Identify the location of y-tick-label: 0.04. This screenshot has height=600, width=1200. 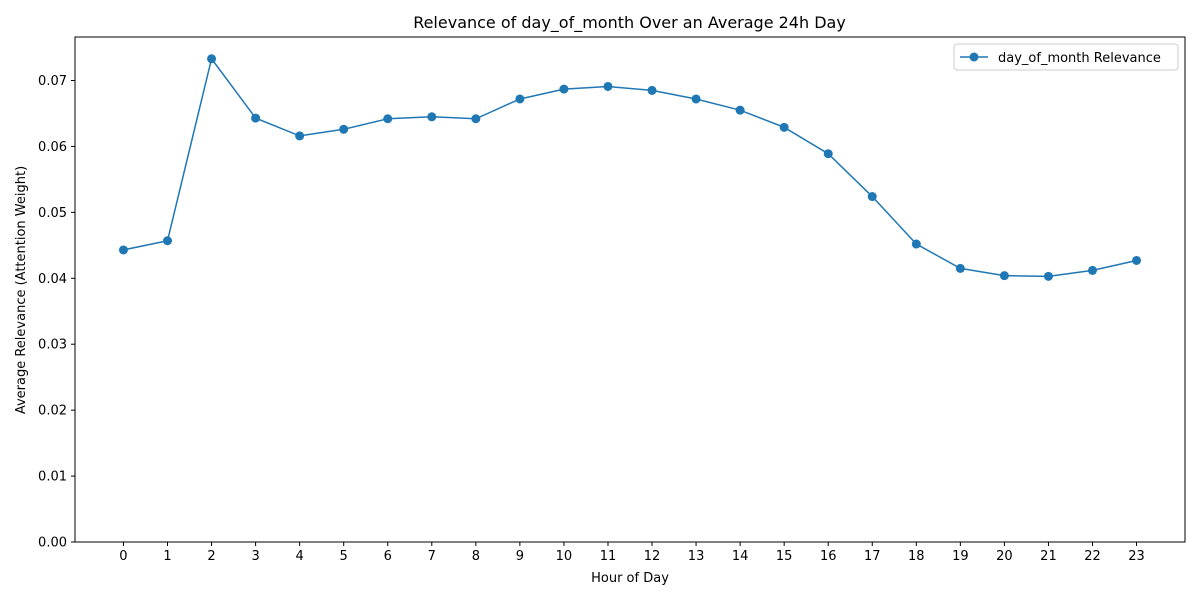
(52, 279).